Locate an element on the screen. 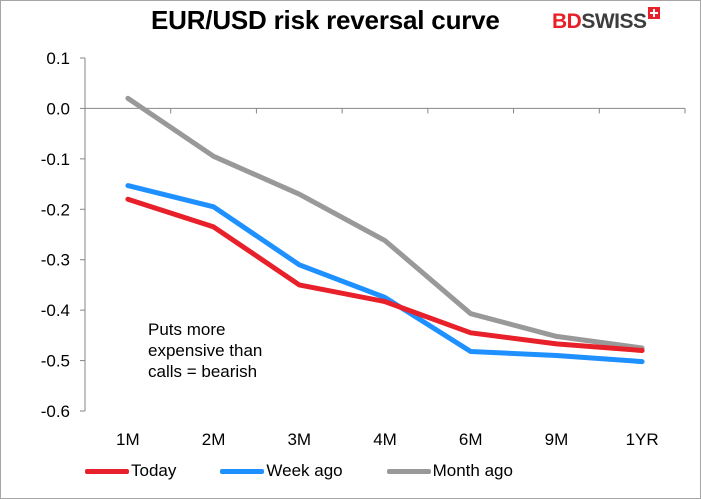 This screenshot has height=499, width=701. logo-text-red: BD is located at coordinates (567, 21).